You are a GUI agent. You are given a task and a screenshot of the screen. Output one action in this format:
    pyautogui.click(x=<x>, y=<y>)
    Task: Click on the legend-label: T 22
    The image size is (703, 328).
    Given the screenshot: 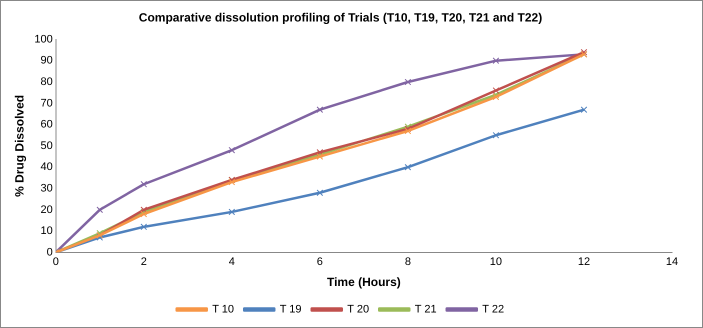 What is the action you would take?
    pyautogui.click(x=493, y=310)
    